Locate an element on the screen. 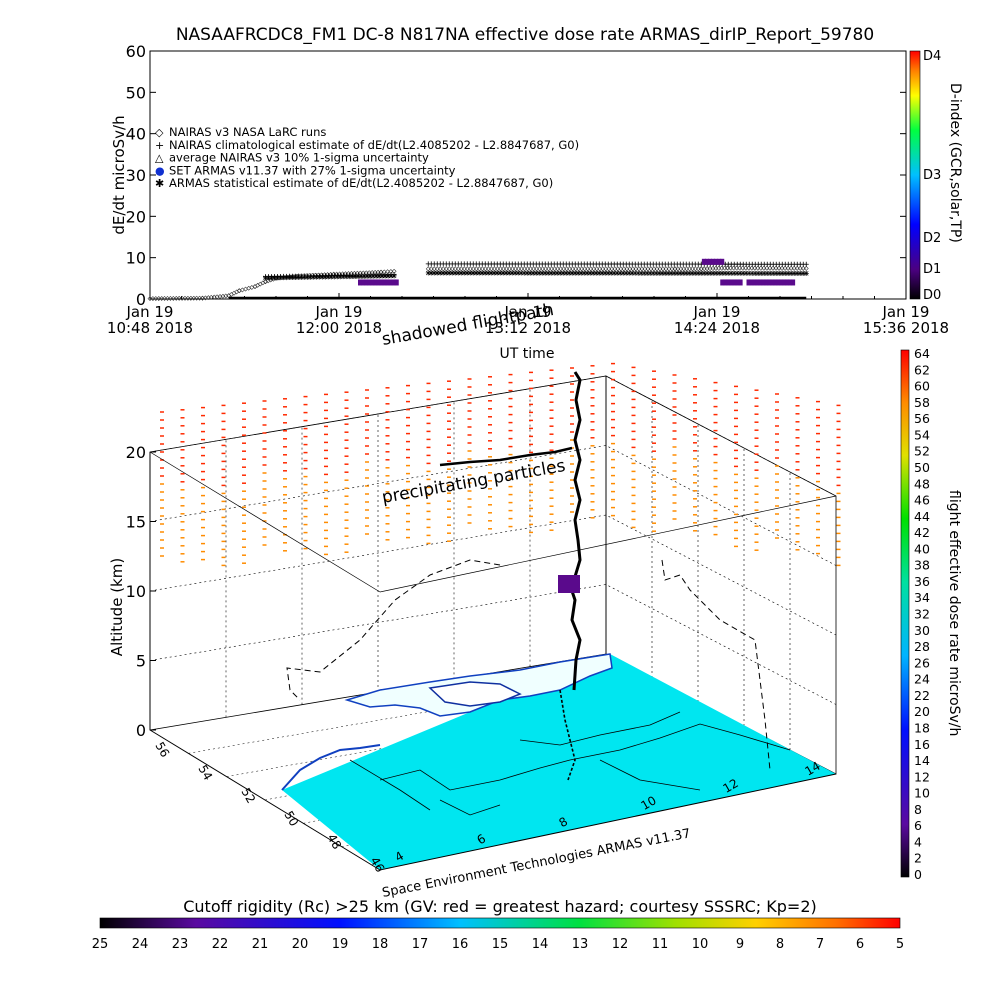 The image size is (1000, 1000). legend-entry: NAIRAS v3 NASA LaRC runs is located at coordinates (247, 132).